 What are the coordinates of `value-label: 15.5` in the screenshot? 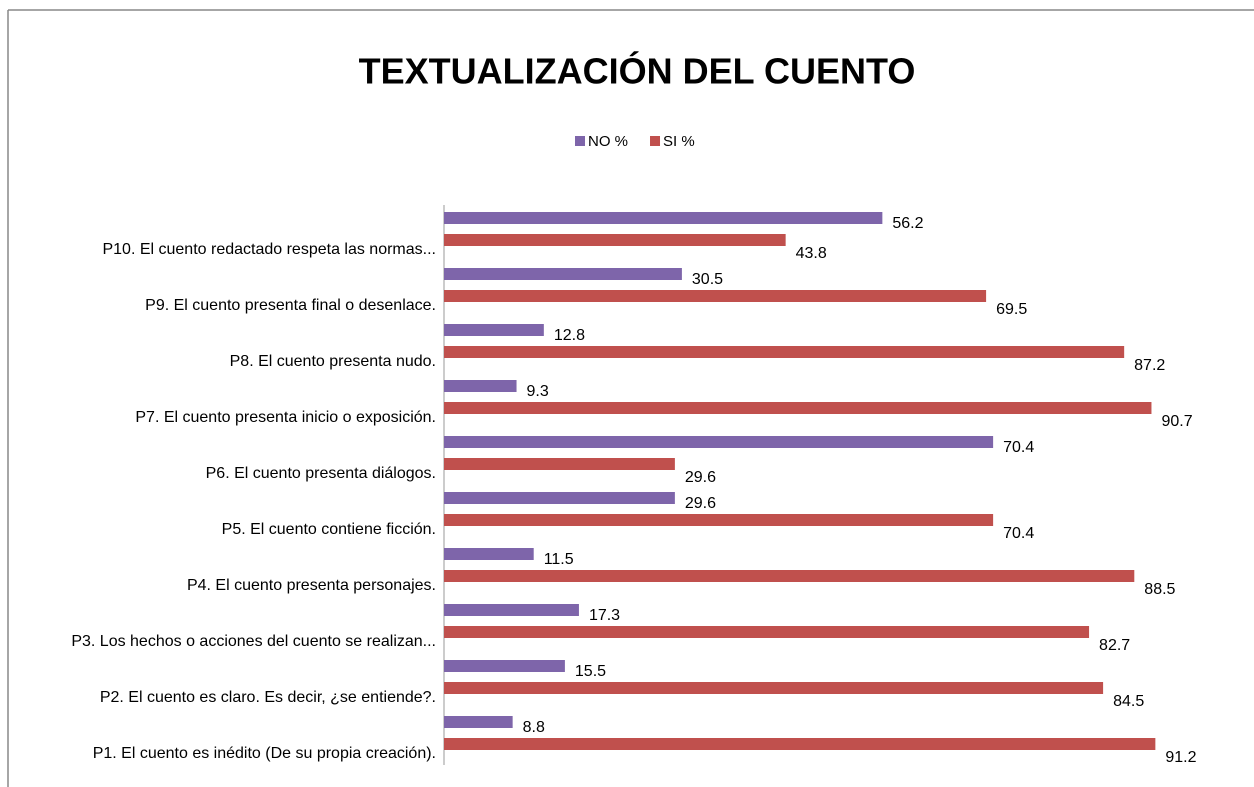 It's located at (590, 671).